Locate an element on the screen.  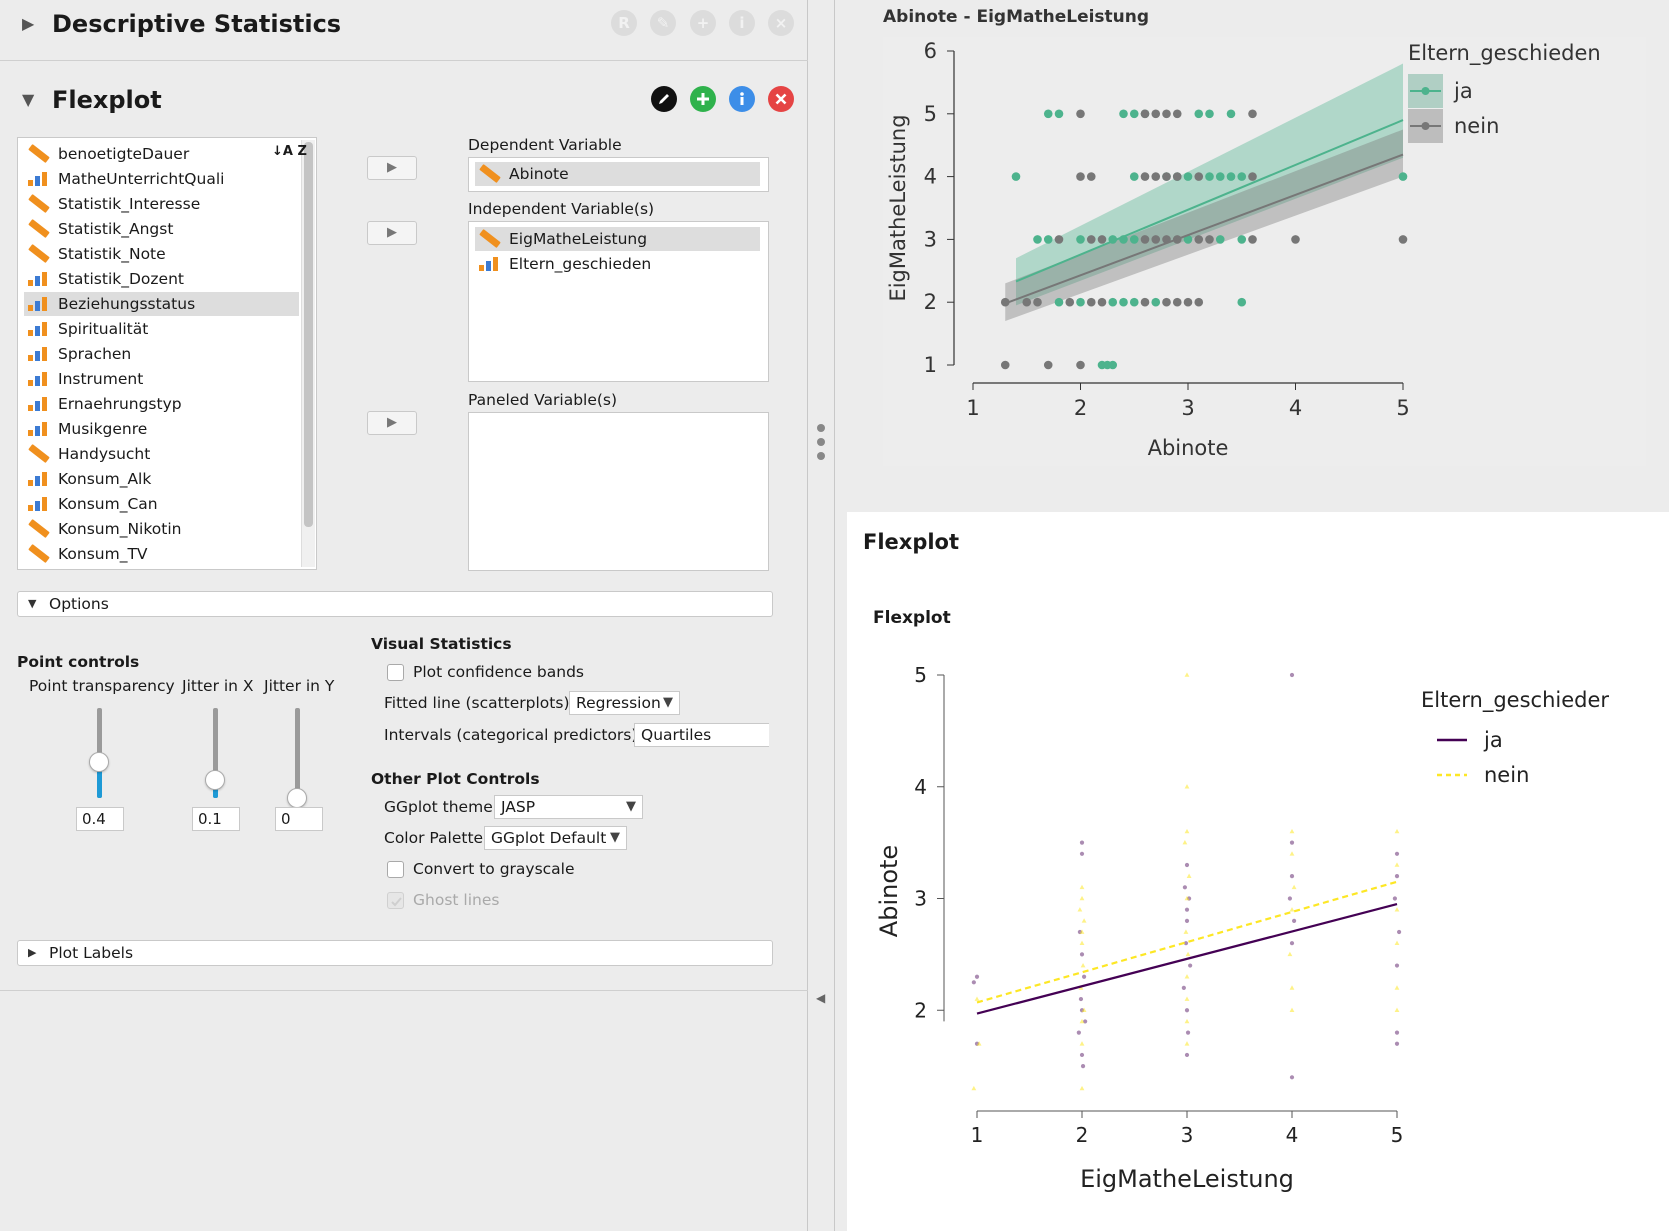
scrollbar is located at coordinates (308, 353).